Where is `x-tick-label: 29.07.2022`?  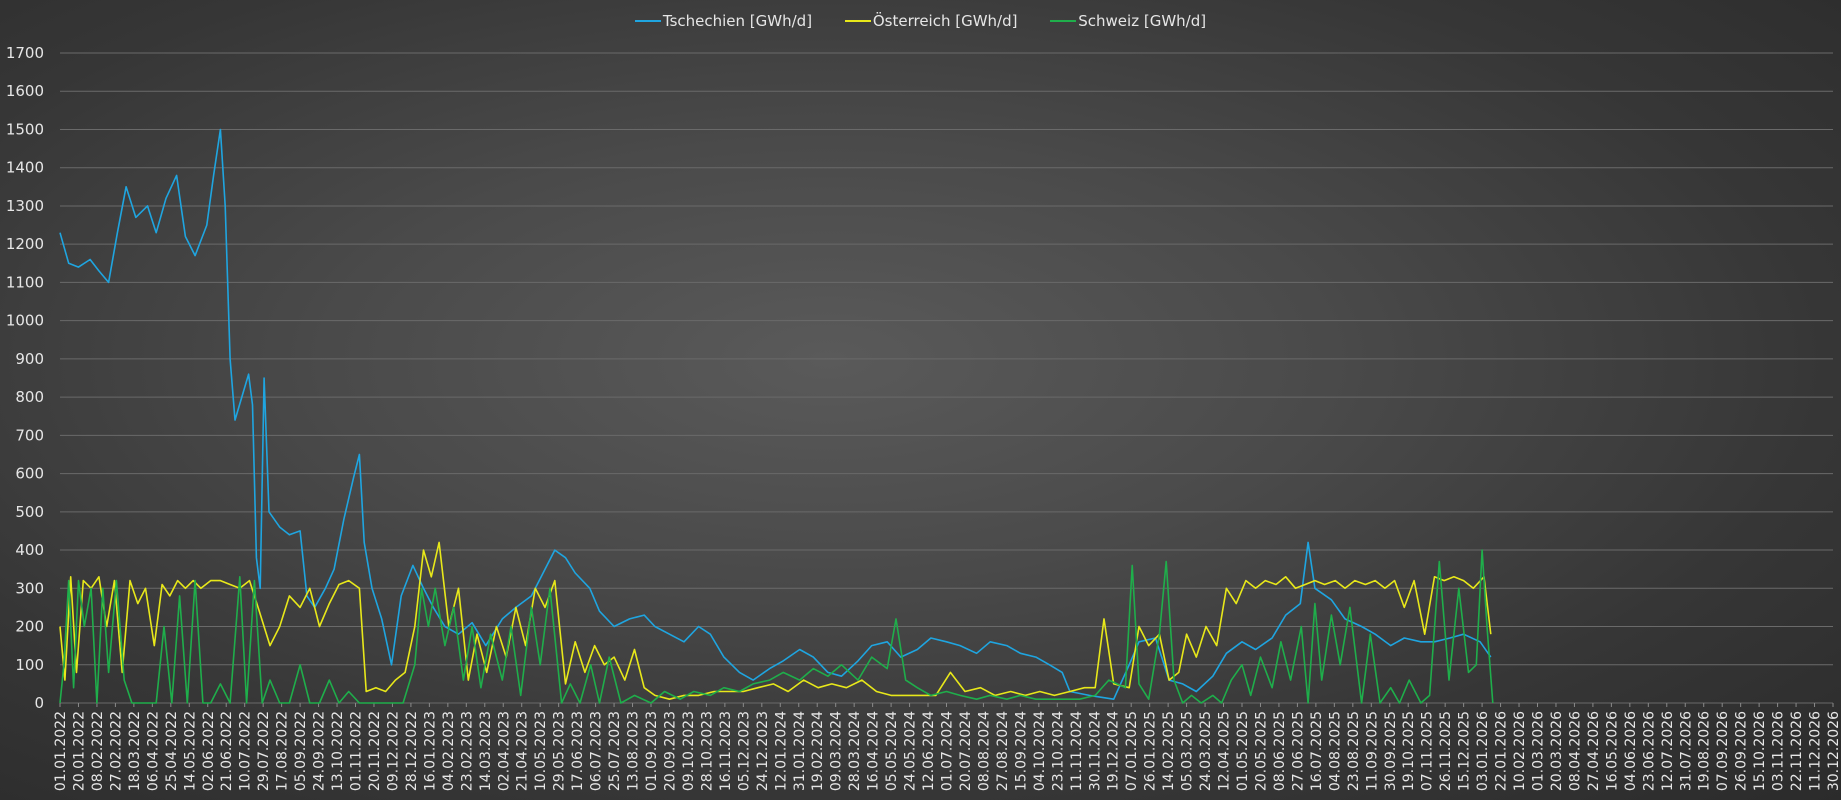
x-tick-label: 29.07.2022 is located at coordinates (264, 751).